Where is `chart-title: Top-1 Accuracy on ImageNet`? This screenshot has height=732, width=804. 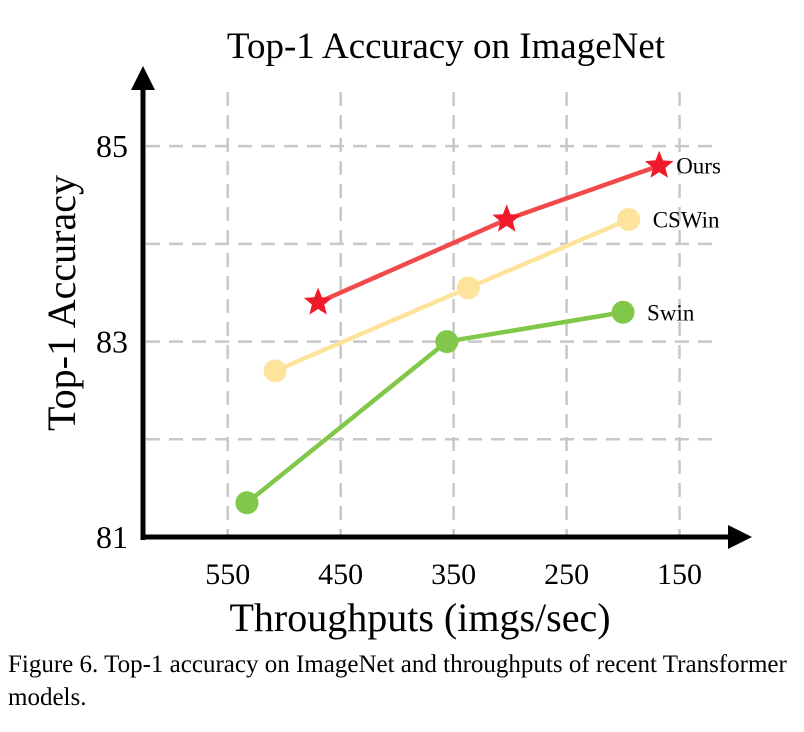
chart-title: Top-1 Accuracy on ImageNet is located at coordinates (446, 46).